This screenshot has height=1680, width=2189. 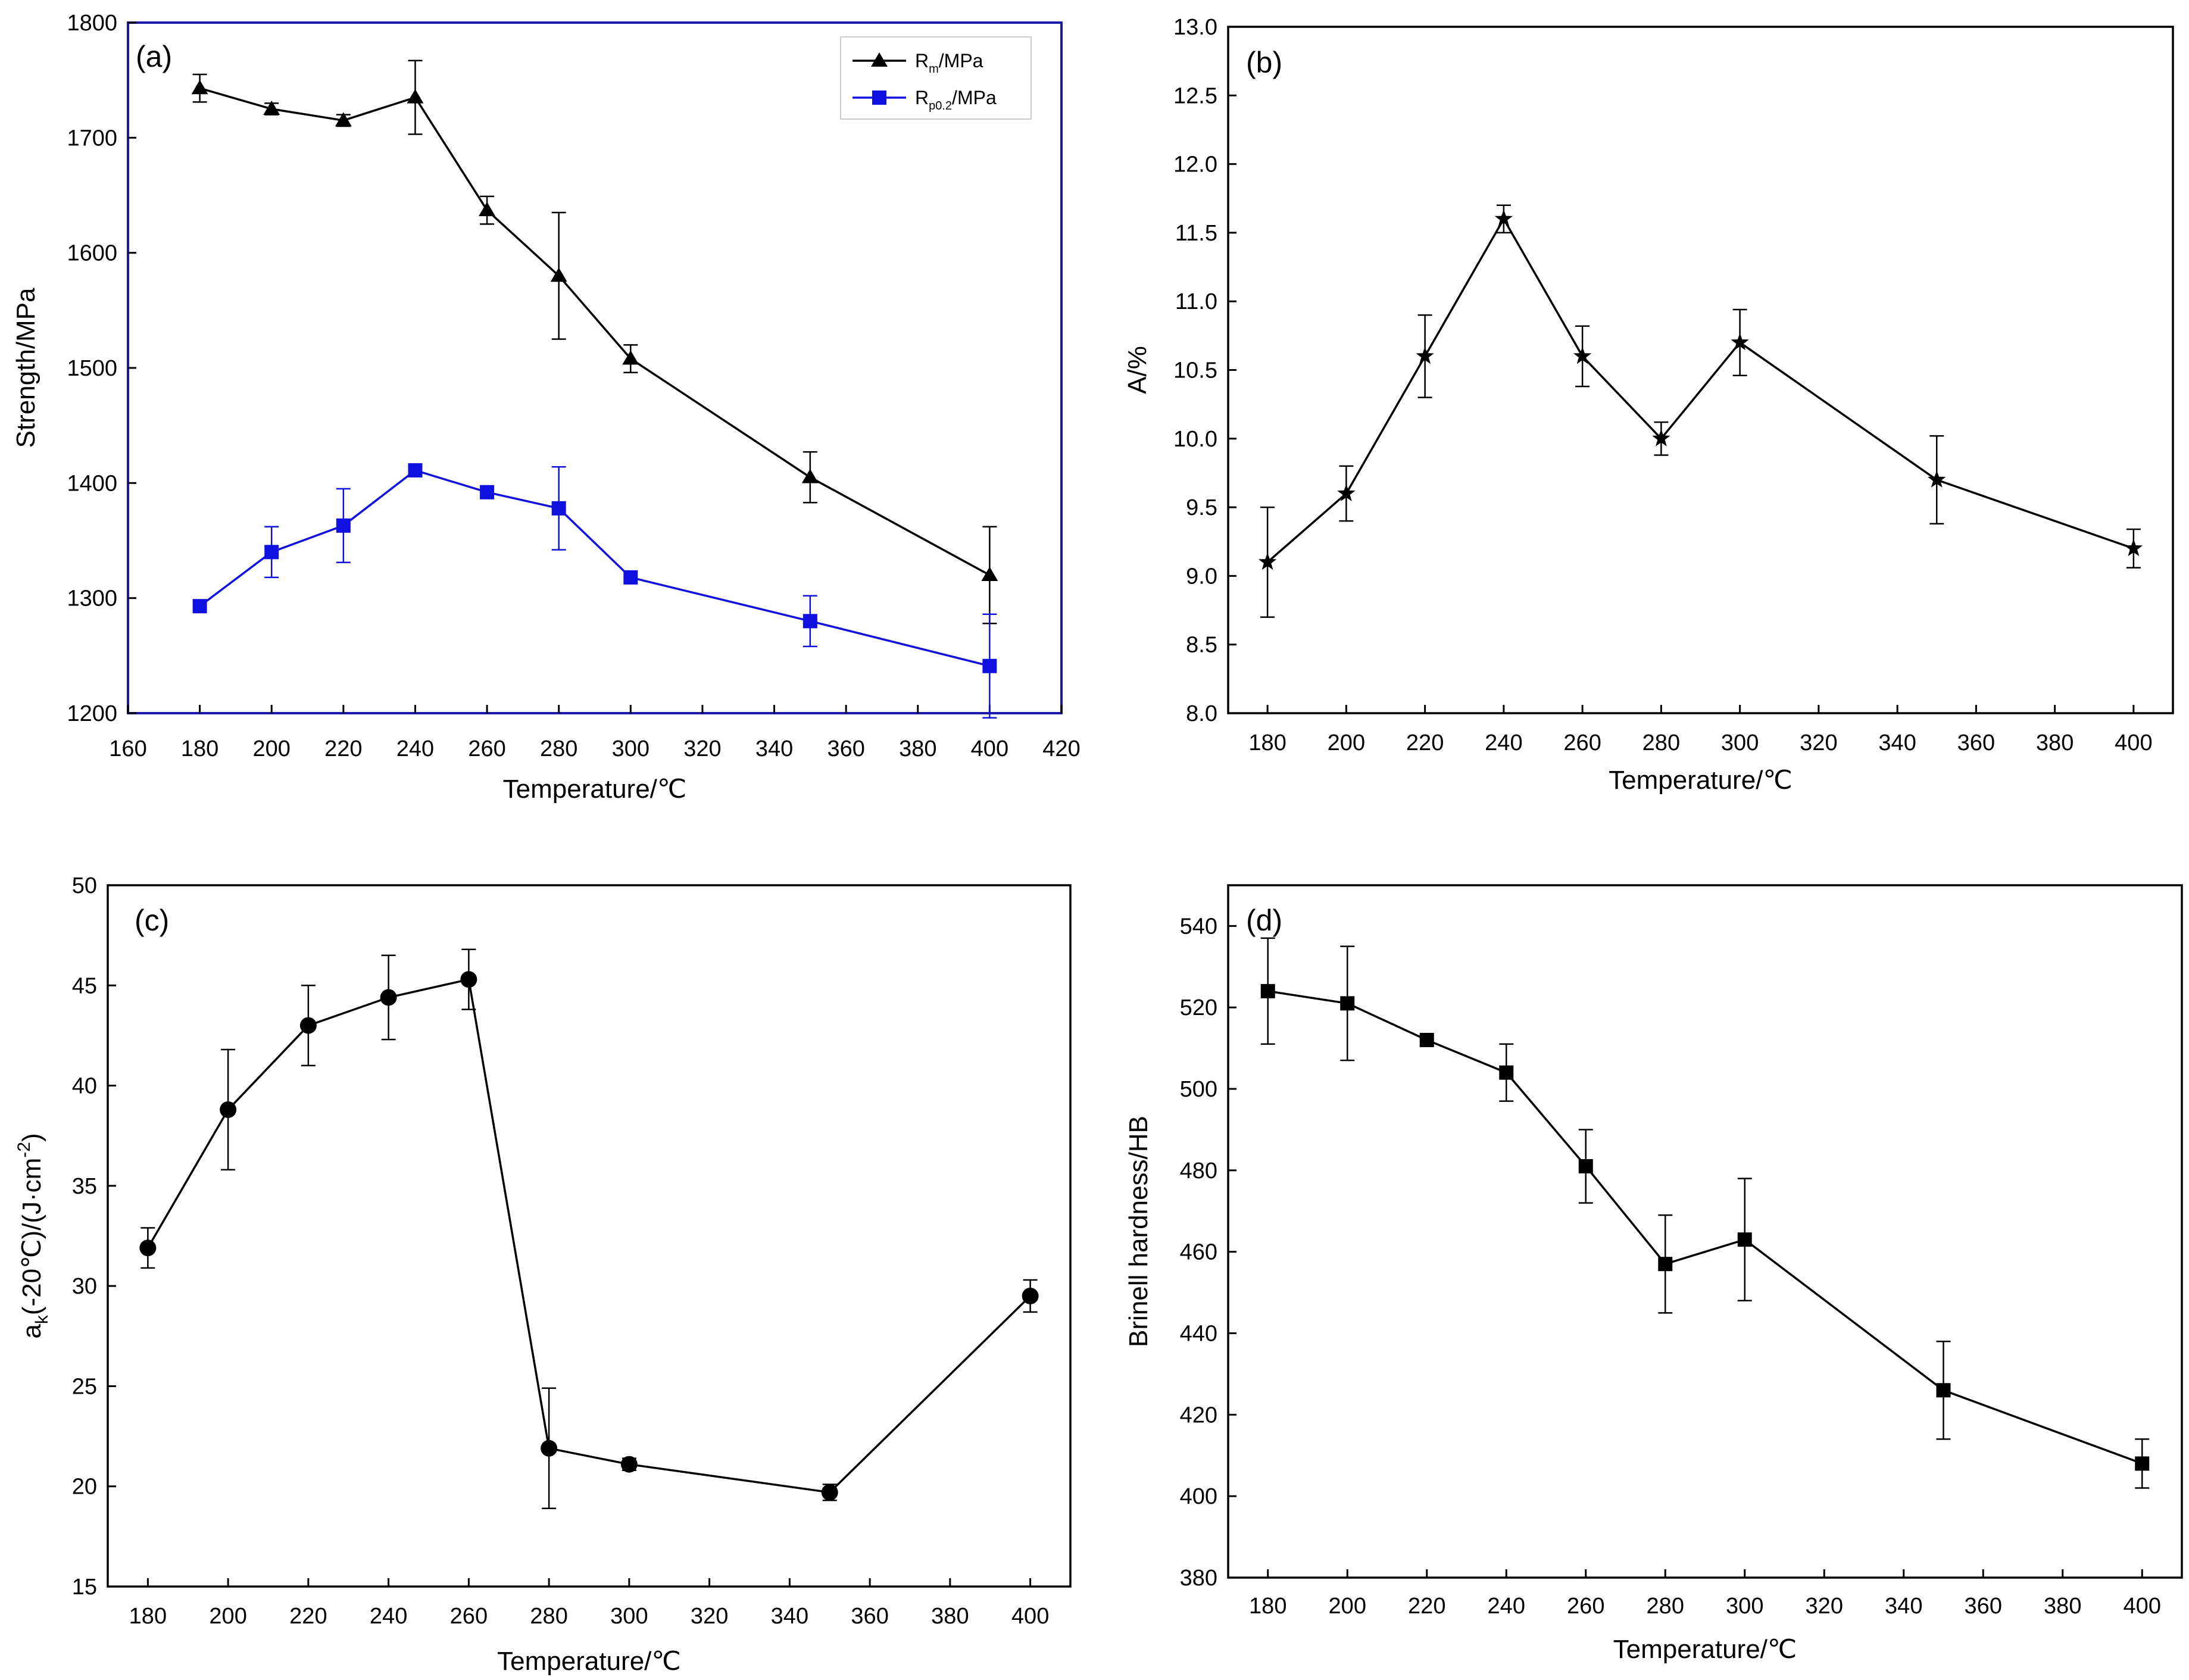 I want to click on y-tick-label: 9.5, so click(x=1202, y=507).